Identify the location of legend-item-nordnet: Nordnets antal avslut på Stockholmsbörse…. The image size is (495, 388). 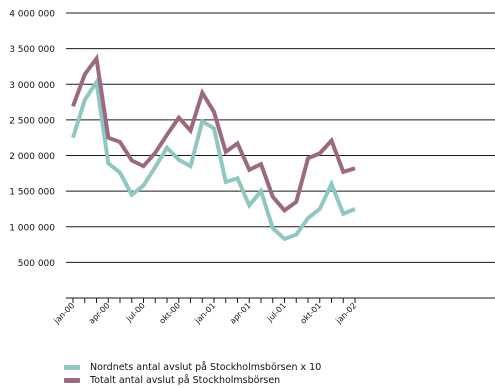
(192, 367).